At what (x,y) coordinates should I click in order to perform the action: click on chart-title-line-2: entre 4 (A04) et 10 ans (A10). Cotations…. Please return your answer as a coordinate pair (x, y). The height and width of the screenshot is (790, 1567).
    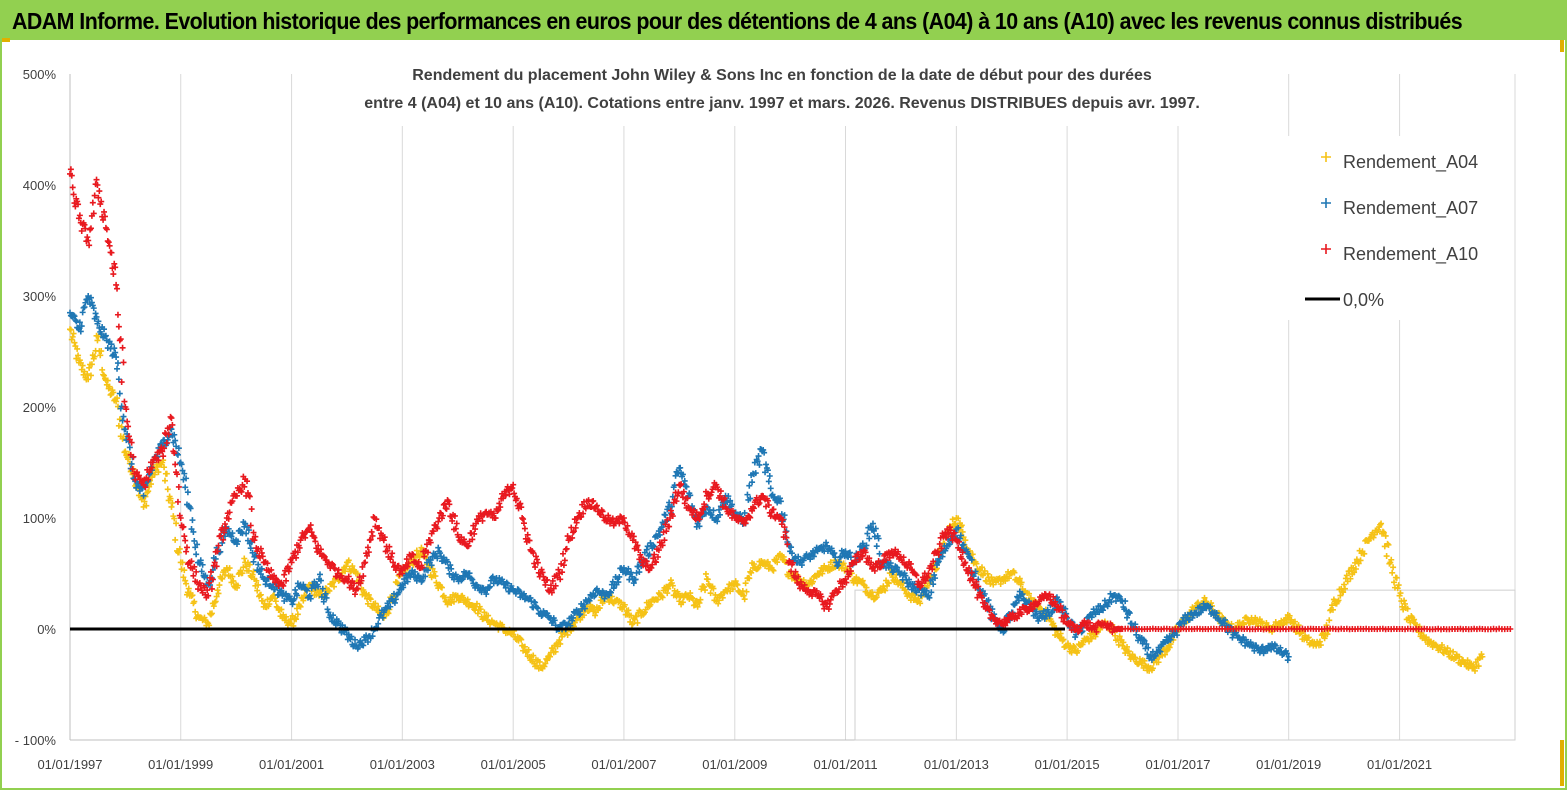
    Looking at the image, I should click on (782, 103).